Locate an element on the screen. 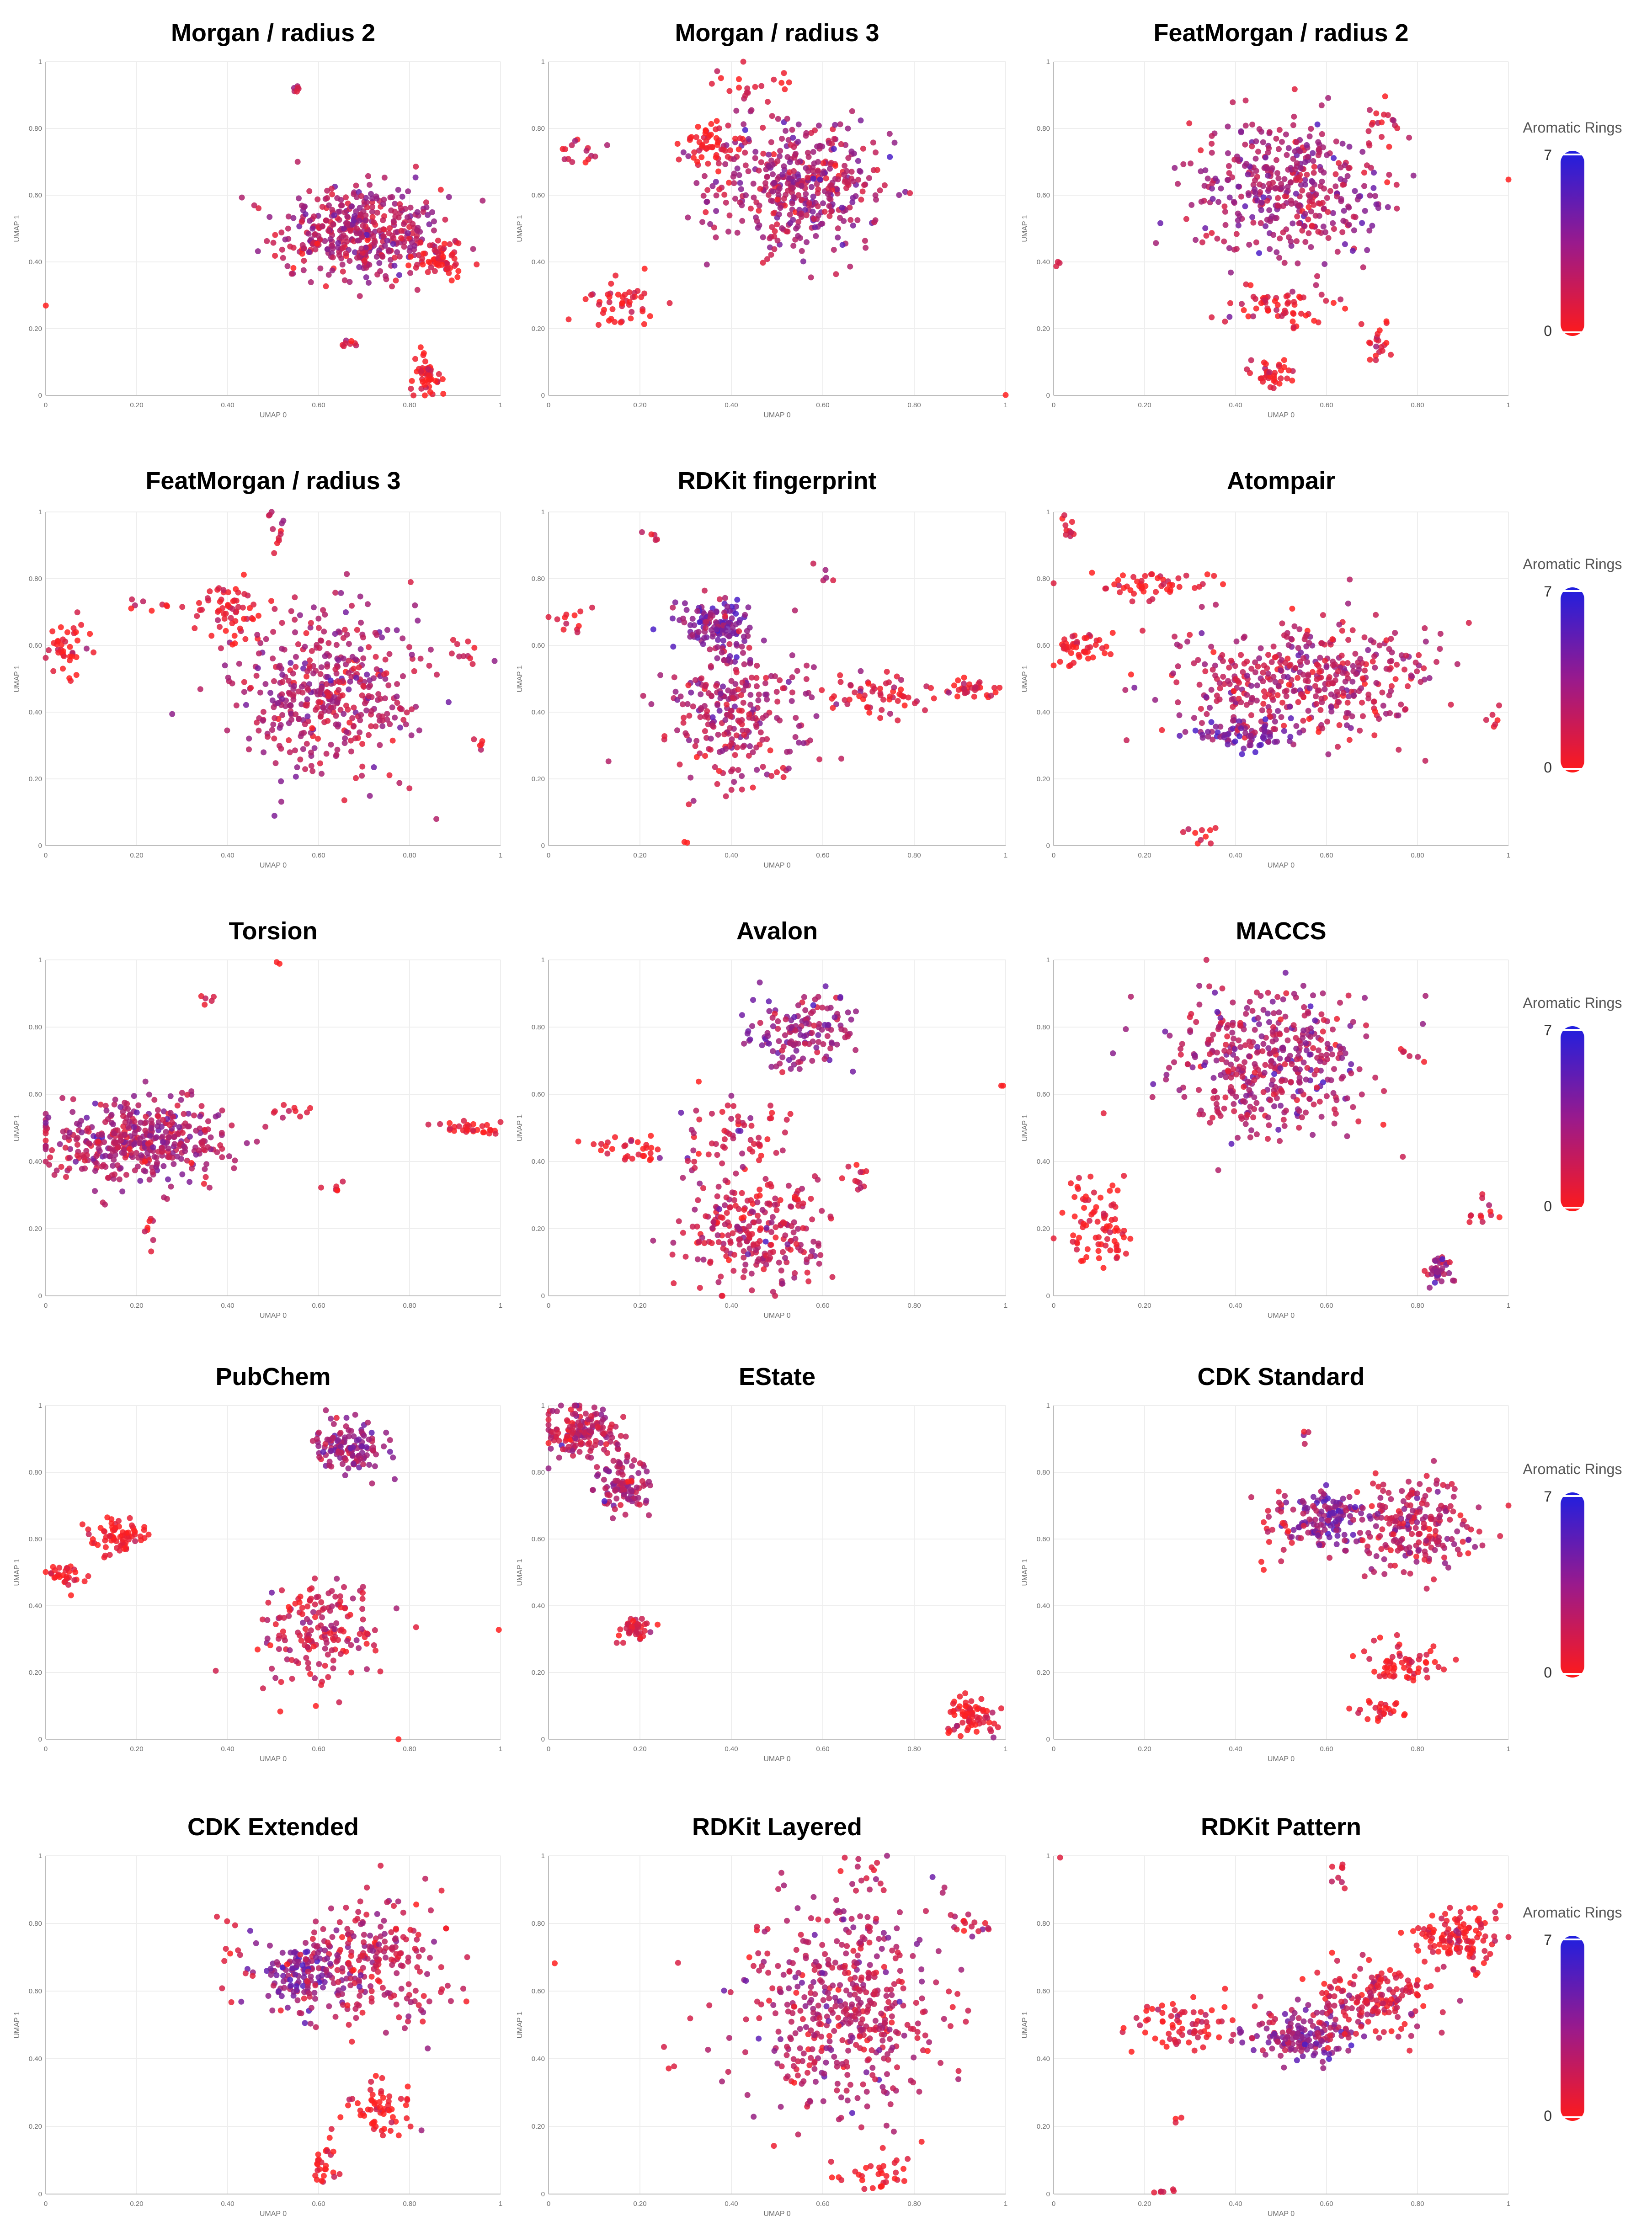  y-tick-label: 1 is located at coordinates (40, 960).